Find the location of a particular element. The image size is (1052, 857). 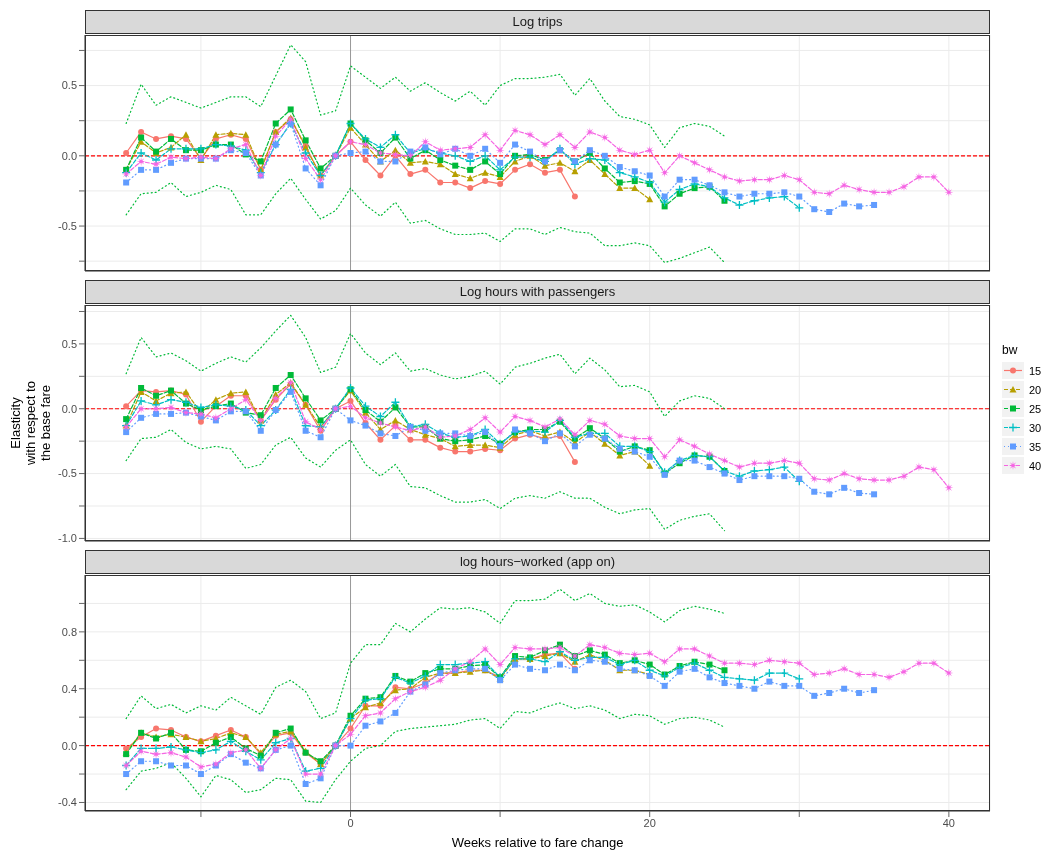

y-tick-label: -1.0 is located at coordinates (67, 538).